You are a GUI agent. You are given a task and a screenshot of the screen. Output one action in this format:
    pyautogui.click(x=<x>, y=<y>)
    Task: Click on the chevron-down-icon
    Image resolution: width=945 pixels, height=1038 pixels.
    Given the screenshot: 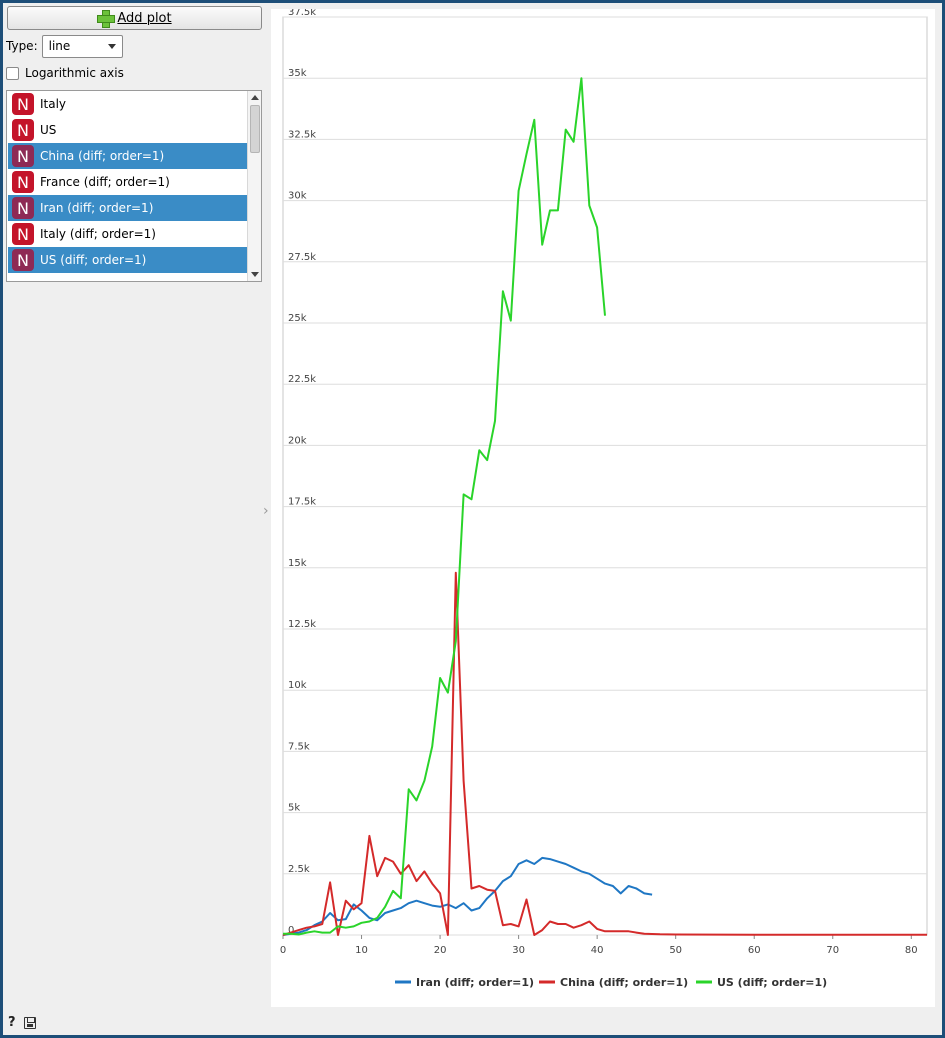 What is the action you would take?
    pyautogui.click(x=111, y=46)
    